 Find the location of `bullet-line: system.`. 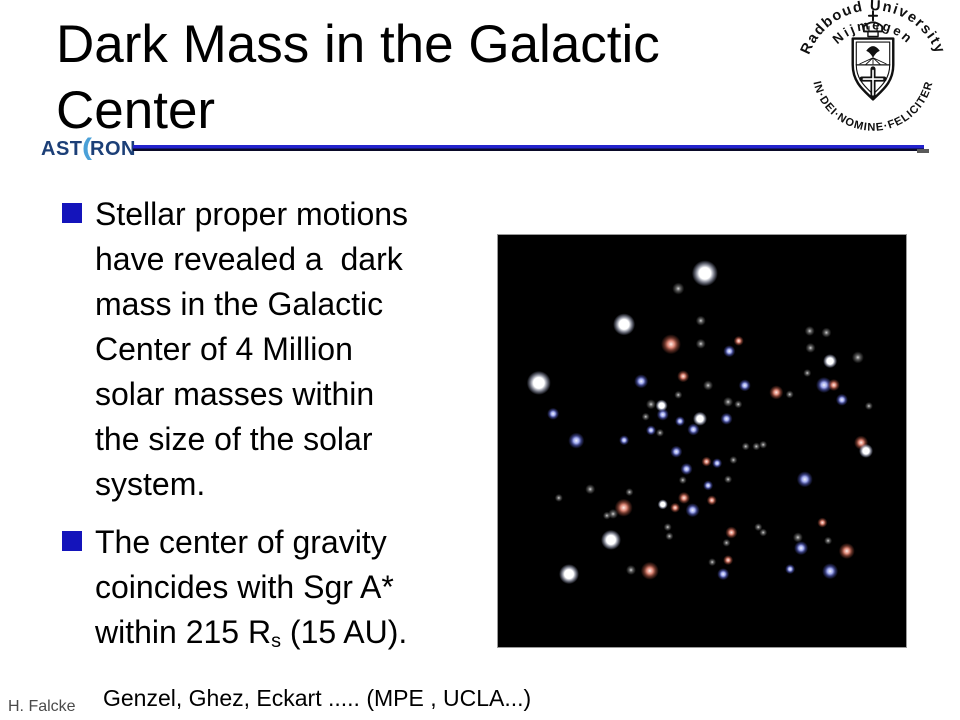

bullet-line: system. is located at coordinates (150, 484).